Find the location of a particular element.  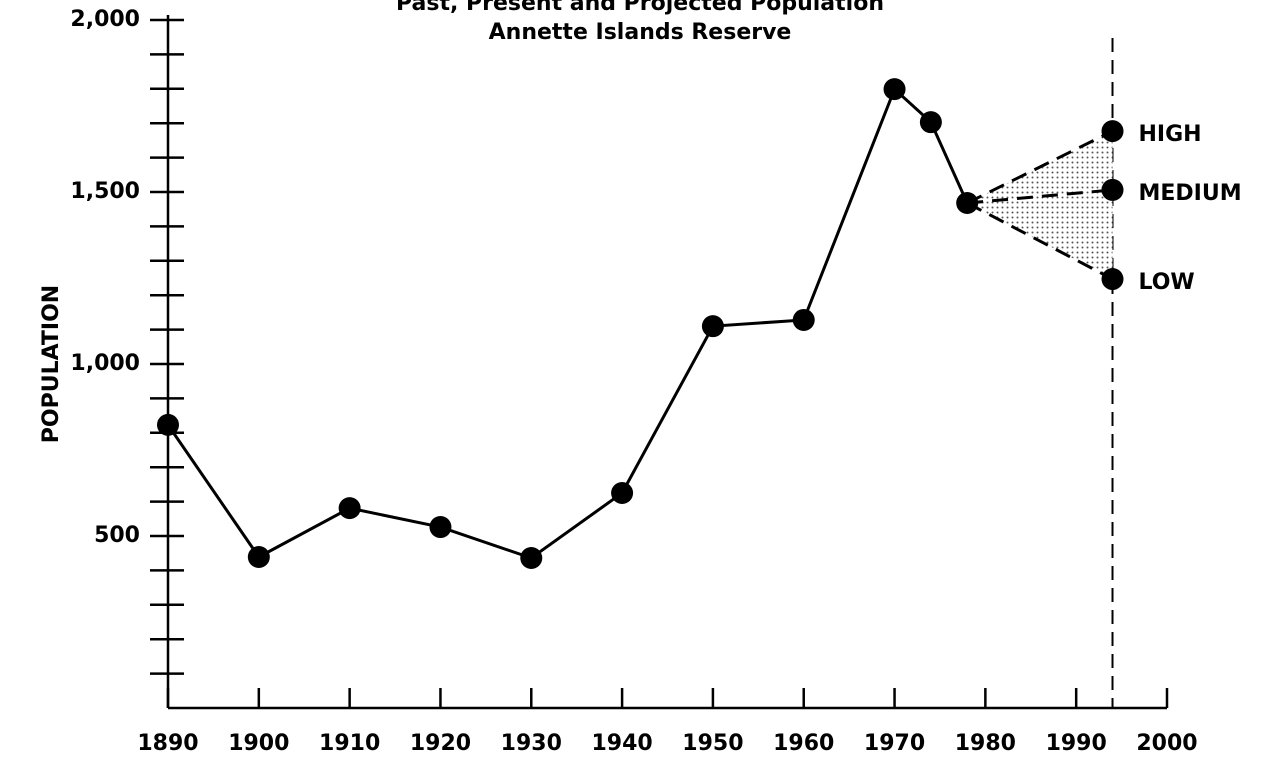

projection-range is located at coordinates (1040, 205).